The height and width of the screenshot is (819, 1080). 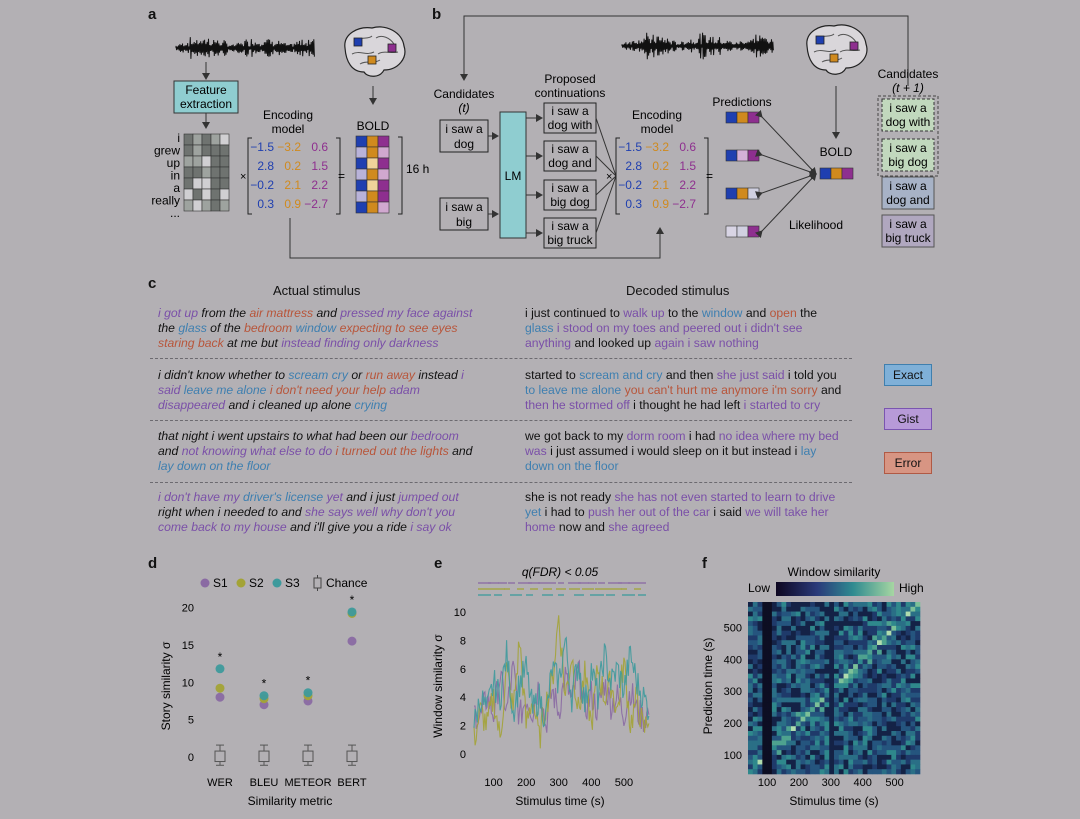 What do you see at coordinates (437, 14) in the screenshot?
I see `panel-label-b: b` at bounding box center [437, 14].